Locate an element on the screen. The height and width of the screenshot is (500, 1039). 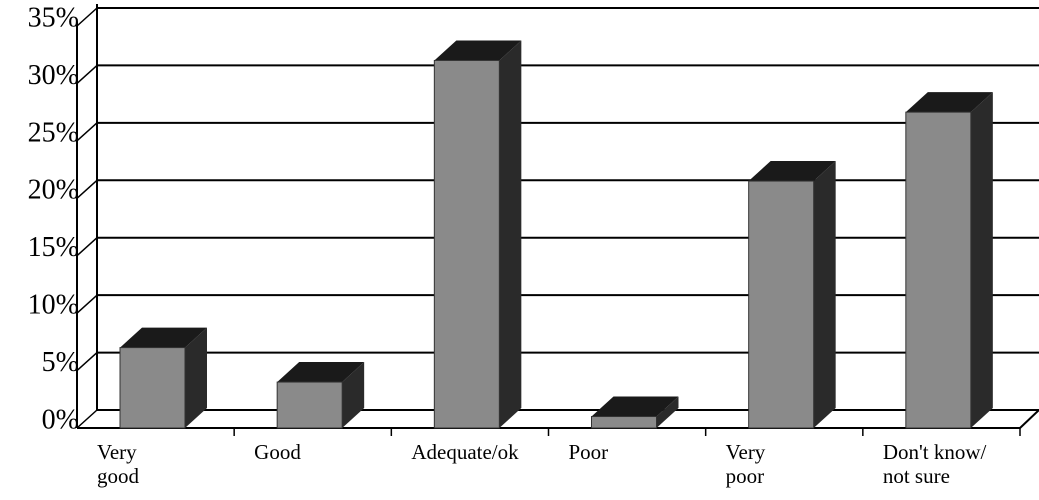
y-tick-label: 15% is located at coordinates (53, 247).